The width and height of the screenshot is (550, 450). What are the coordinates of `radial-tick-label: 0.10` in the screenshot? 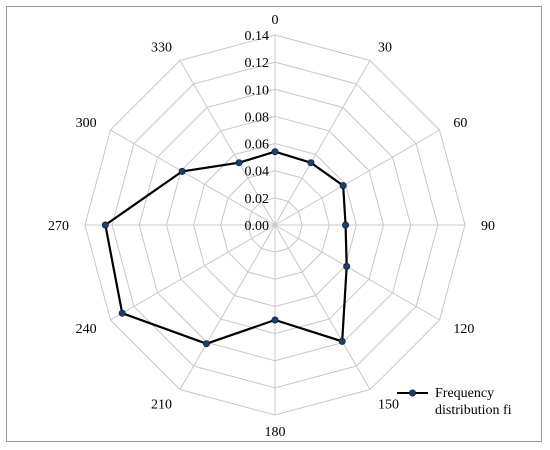 It's located at (257, 90).